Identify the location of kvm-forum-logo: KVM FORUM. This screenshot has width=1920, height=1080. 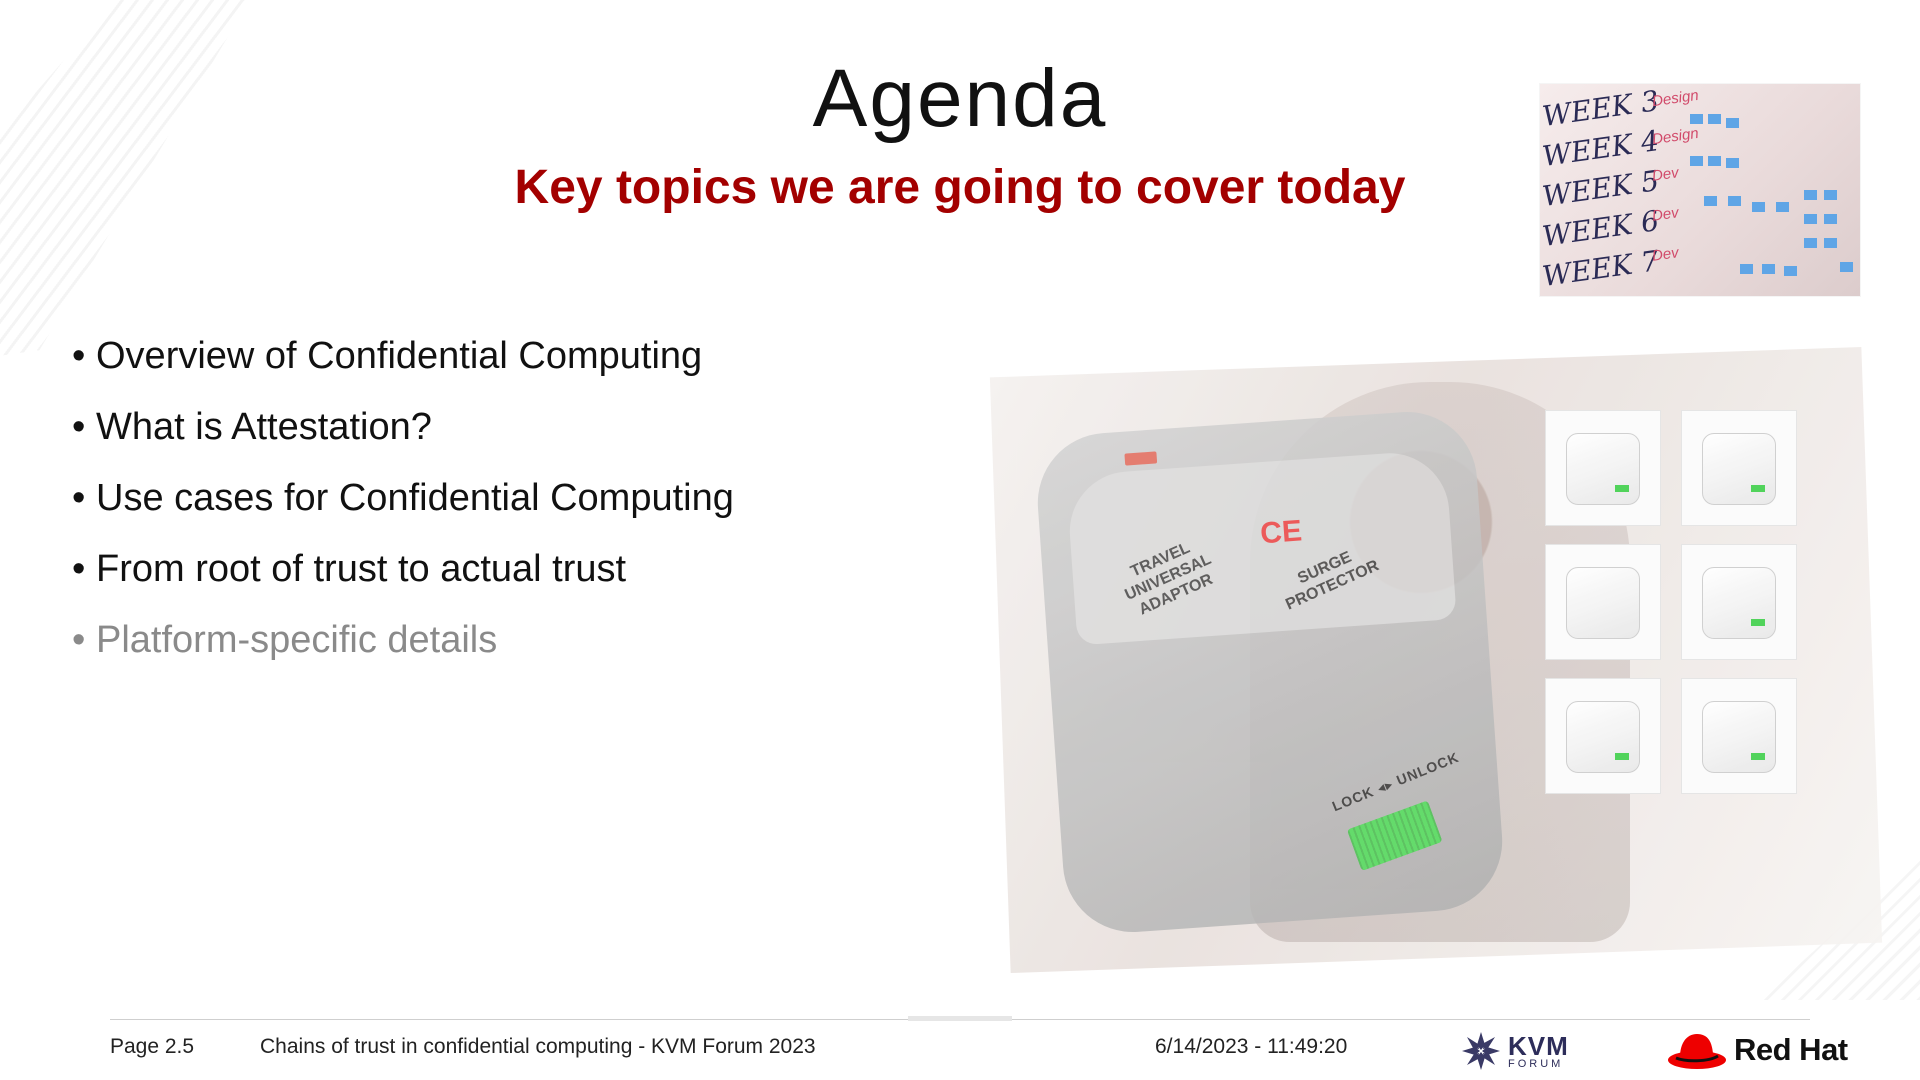
(1514, 1051).